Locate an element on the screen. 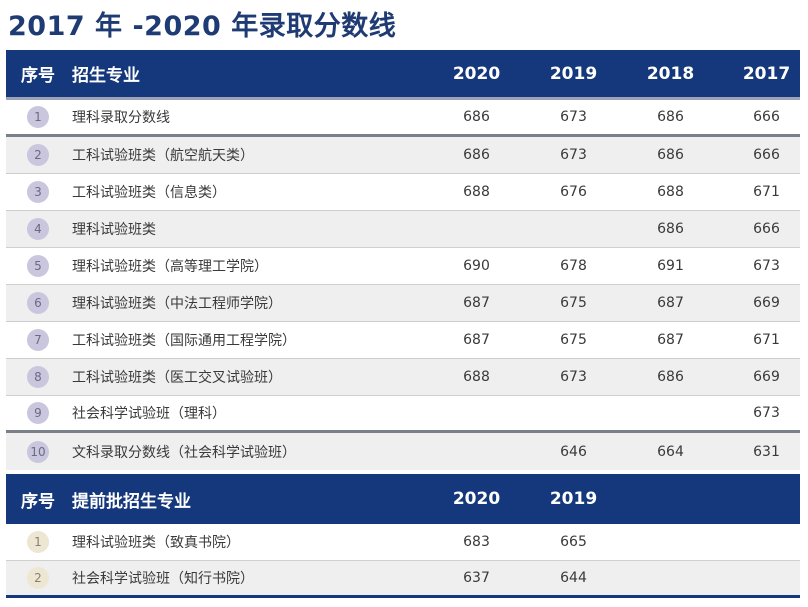  row-number-badge: 6 is located at coordinates (38, 303).